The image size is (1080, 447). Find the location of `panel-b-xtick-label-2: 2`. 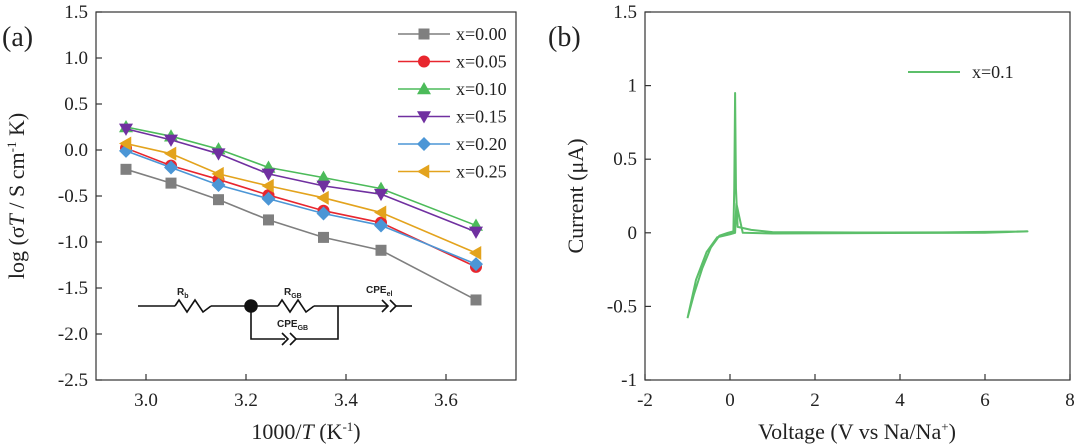

panel-b-xtick-label-2: 2 is located at coordinates (815, 400).